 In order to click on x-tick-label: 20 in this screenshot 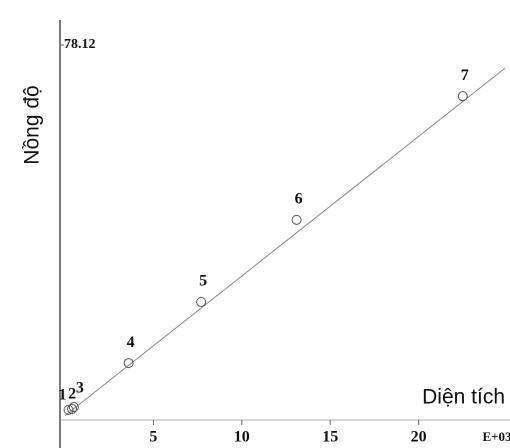, I will do `click(419, 437)`.